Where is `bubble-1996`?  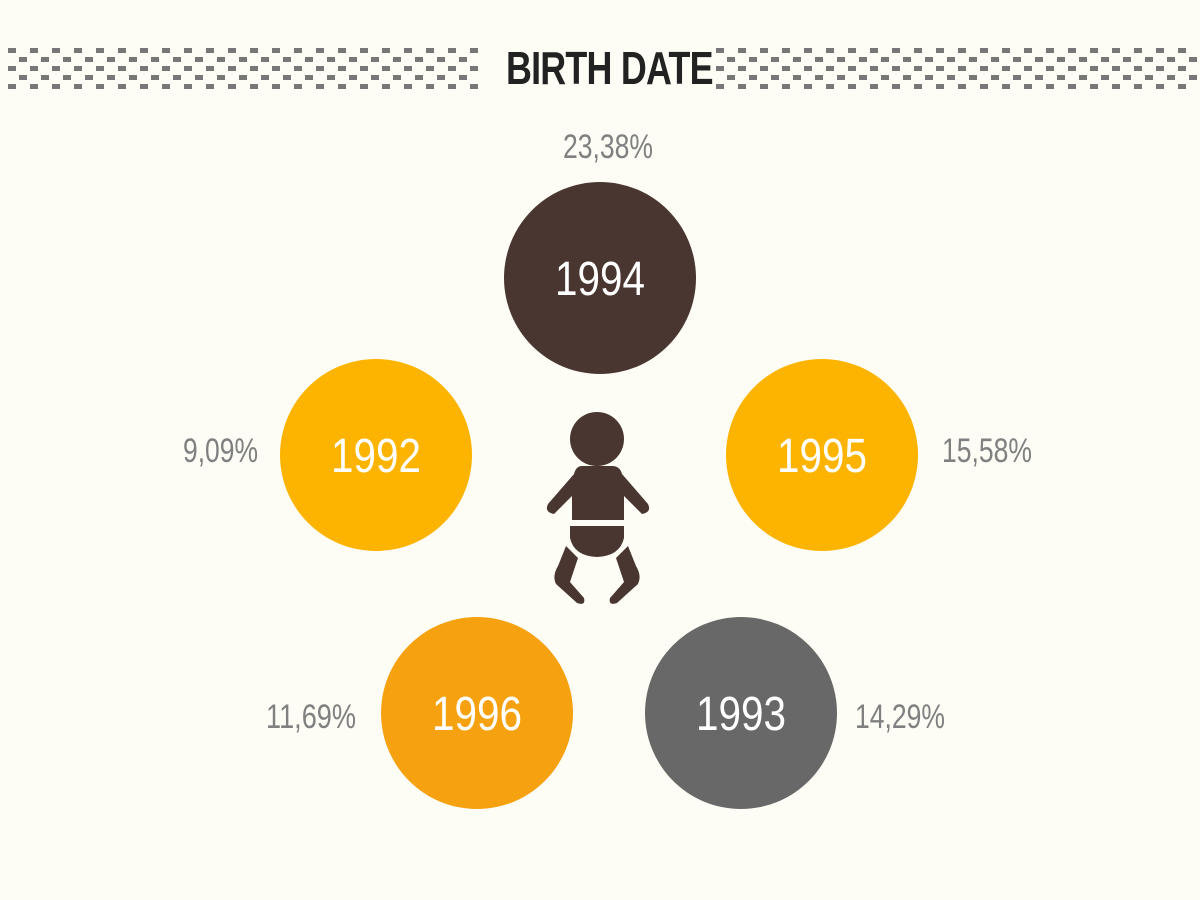 bubble-1996 is located at coordinates (477, 713).